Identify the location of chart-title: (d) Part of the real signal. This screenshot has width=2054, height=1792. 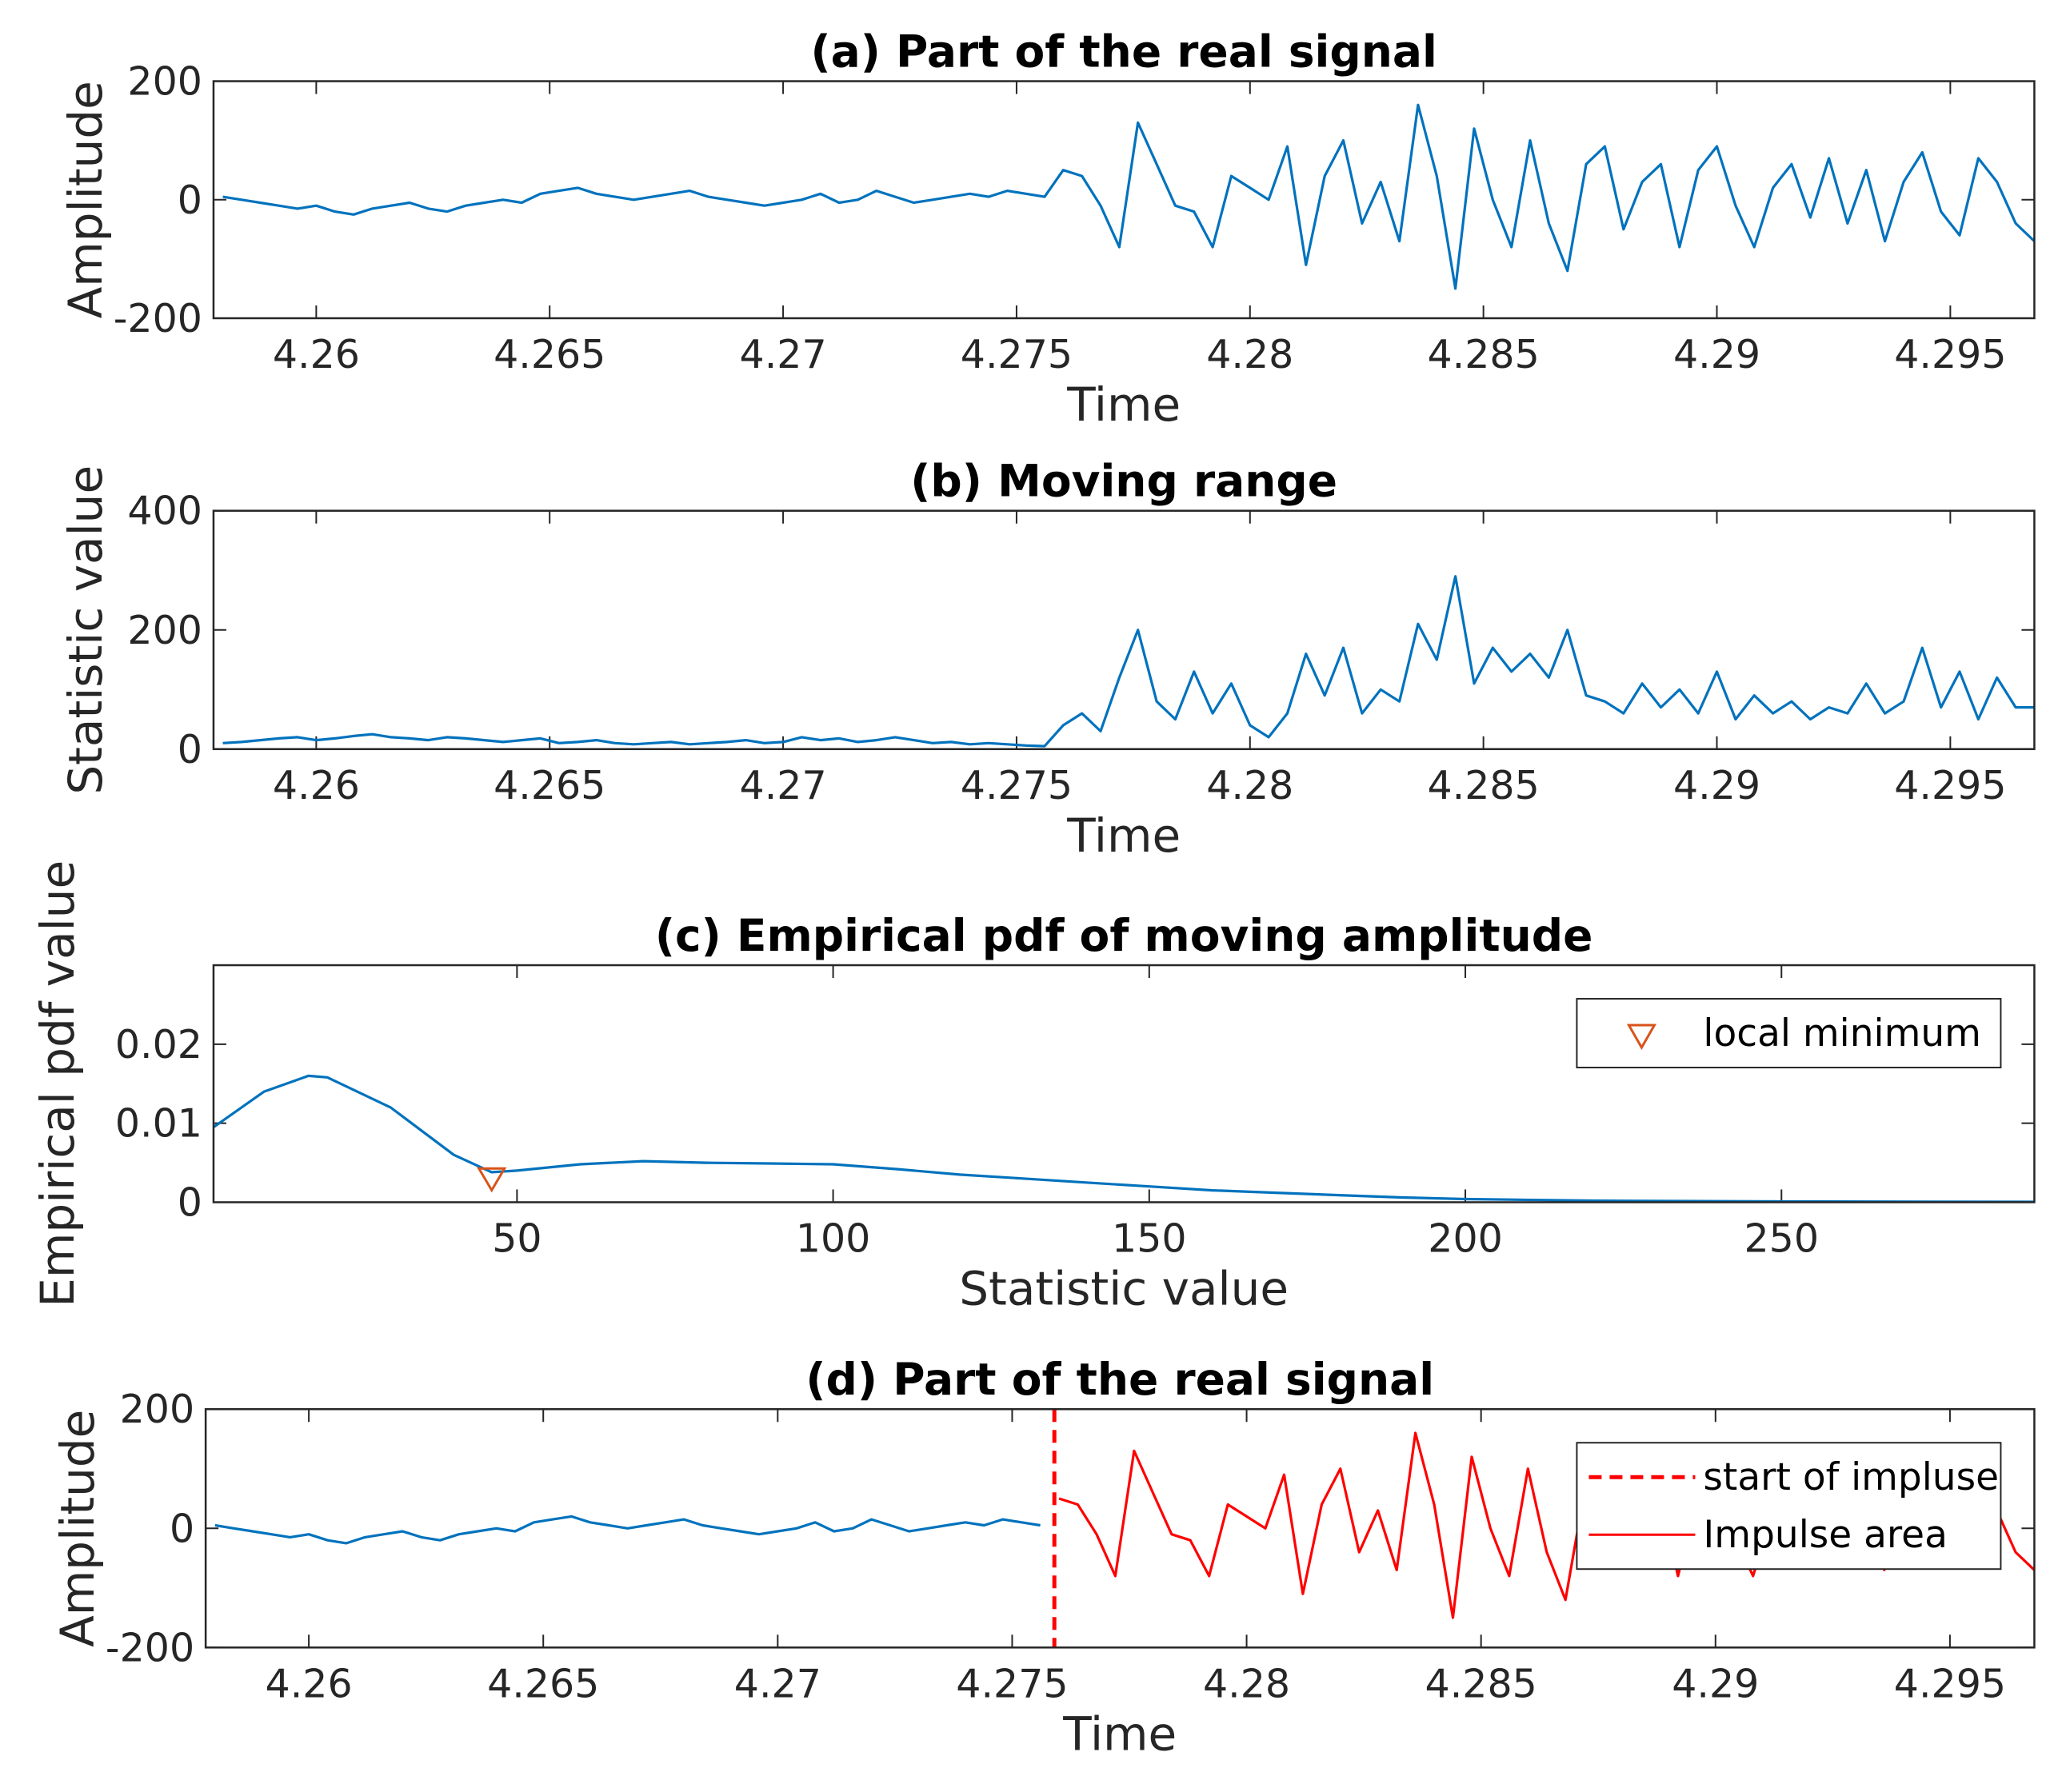
(1119, 1380).